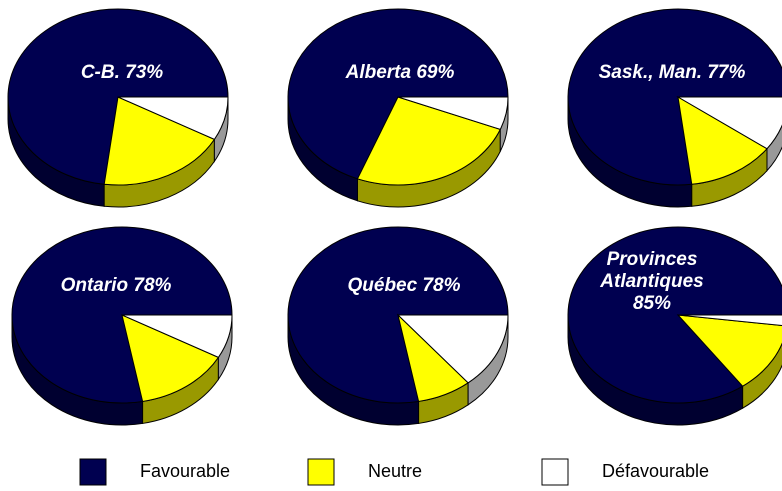 This screenshot has width=782, height=491. Describe the element at coordinates (651, 281) in the screenshot. I see `pie-label: Atlantiques` at that location.